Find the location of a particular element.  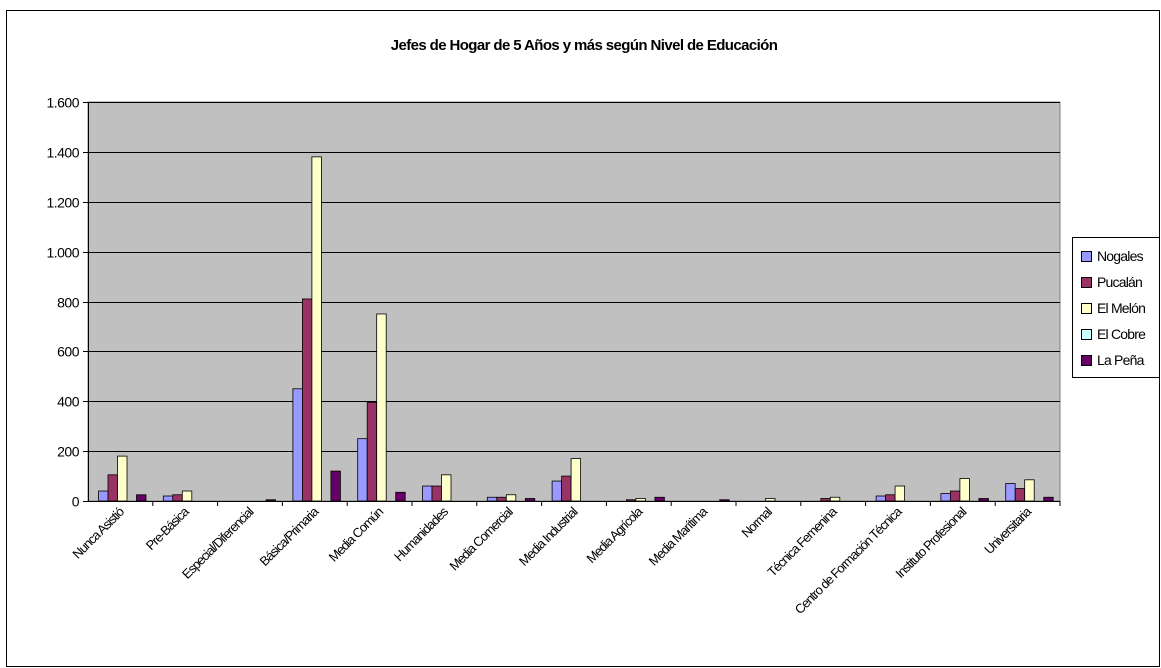

bar-el-melon-pre-basica is located at coordinates (187, 496).